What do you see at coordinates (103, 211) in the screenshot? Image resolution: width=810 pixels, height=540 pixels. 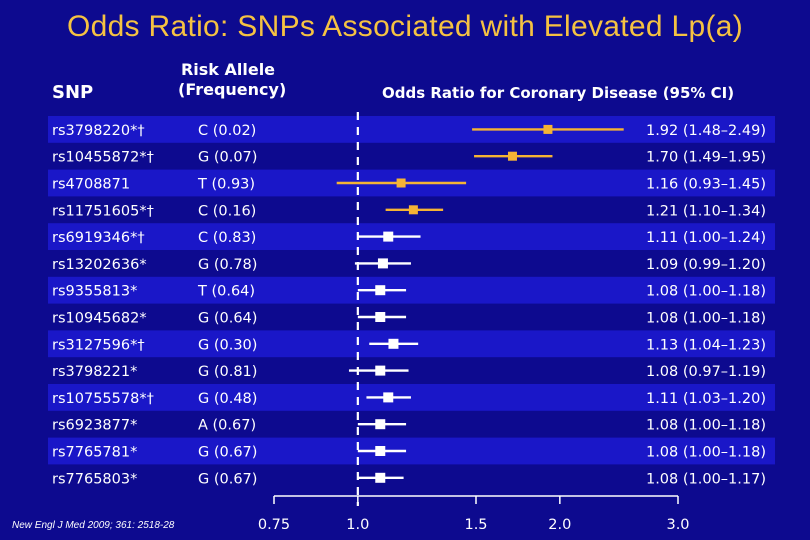 I see `snp-label: rs11751605*†` at bounding box center [103, 211].